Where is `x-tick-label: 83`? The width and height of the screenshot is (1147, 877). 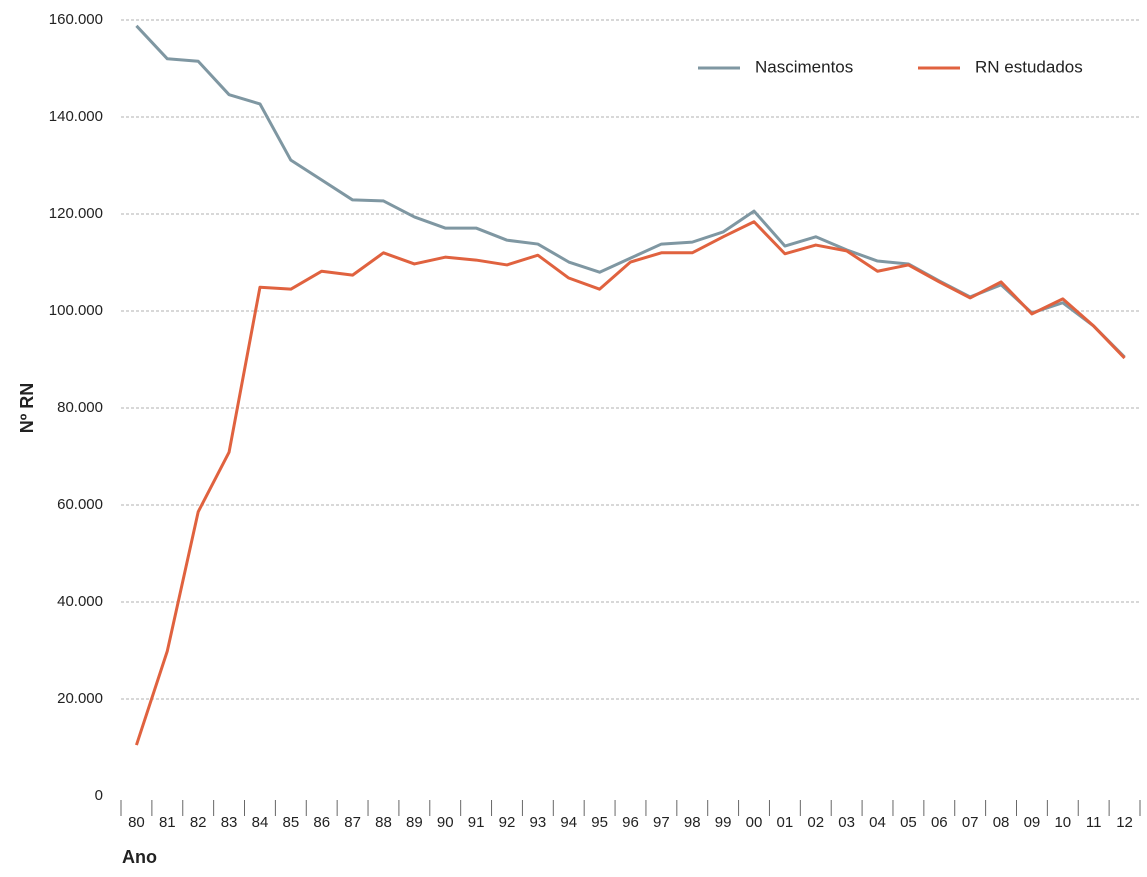 x-tick-label: 83 is located at coordinates (229, 822).